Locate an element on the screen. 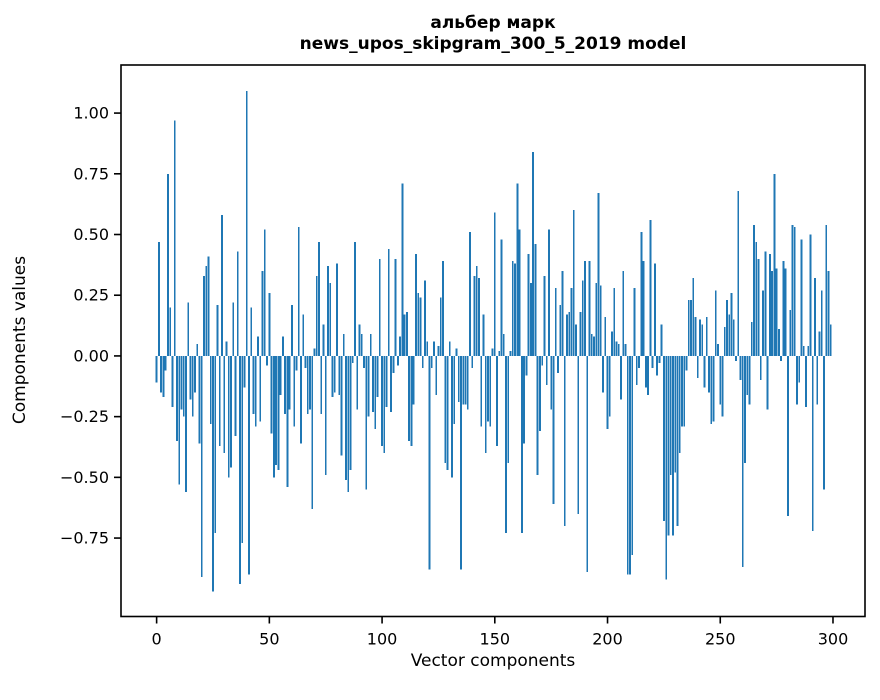 The width and height of the screenshot is (880, 700). x-tick-label: 100 is located at coordinates (382, 639).